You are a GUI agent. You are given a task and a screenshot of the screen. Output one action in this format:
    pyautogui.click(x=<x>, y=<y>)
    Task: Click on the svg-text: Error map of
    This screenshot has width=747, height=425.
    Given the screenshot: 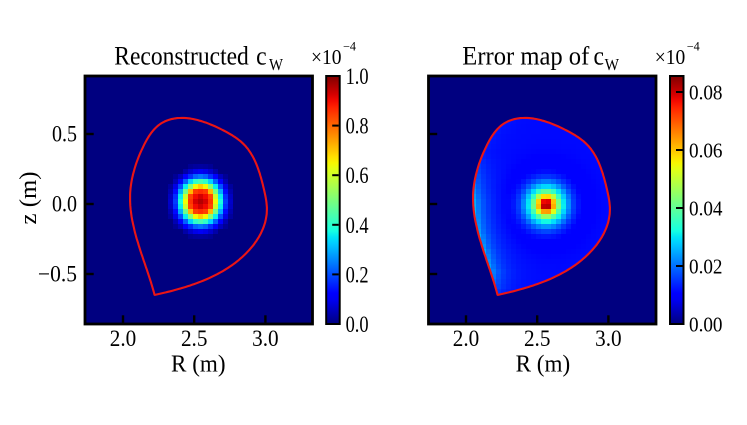 What is the action you would take?
    pyautogui.click(x=525, y=56)
    